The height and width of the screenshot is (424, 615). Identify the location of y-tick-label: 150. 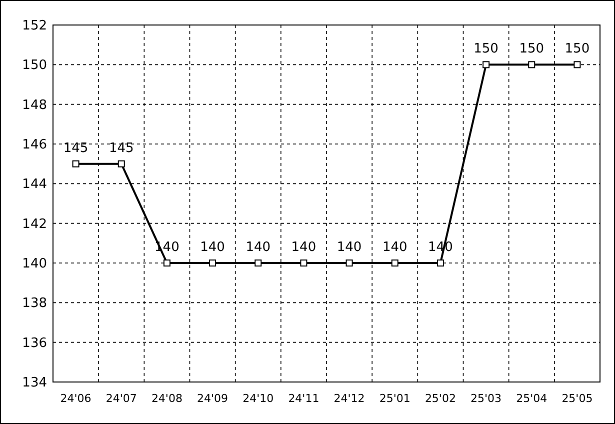
(34, 66).